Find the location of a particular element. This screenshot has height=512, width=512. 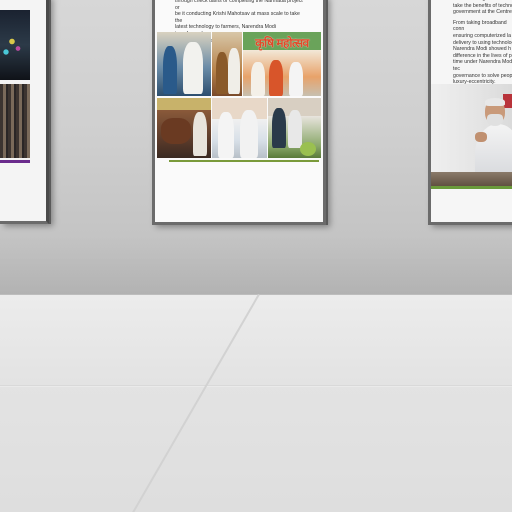

portrait-beard is located at coordinates (495, 120).